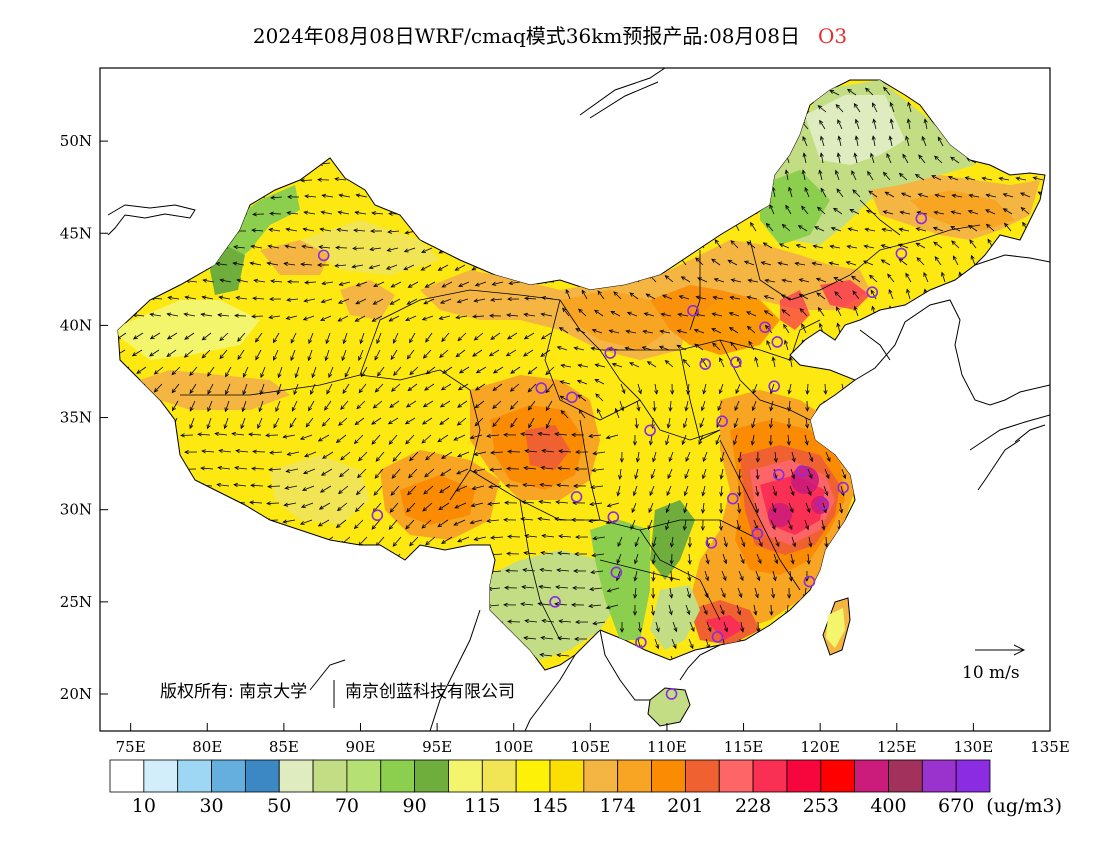  Describe the element at coordinates (76, 141) in the screenshot. I see `lat-tick-label: 50N` at that location.